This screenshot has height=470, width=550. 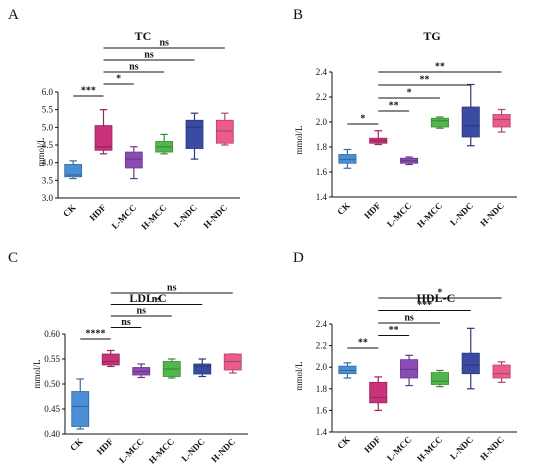 What do you see at coordinates (298, 15) in the screenshot?
I see `panel-letter: B` at bounding box center [298, 15].